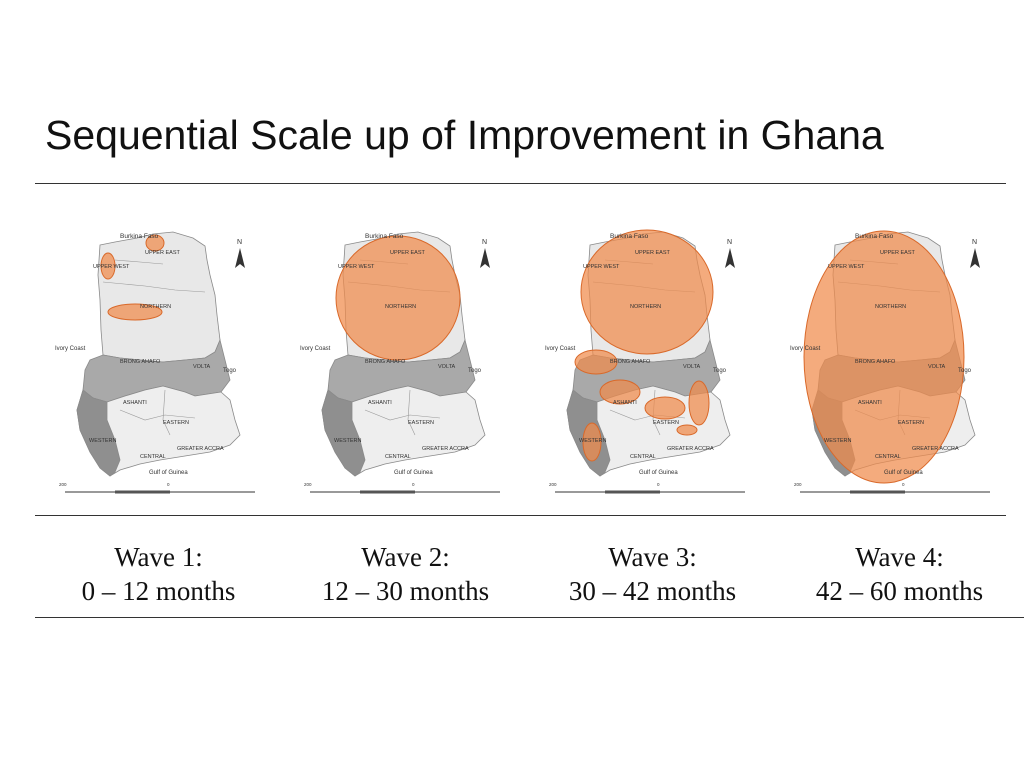 This screenshot has width=1024, height=768. What do you see at coordinates (405, 591) in the screenshot?
I see `wave-2-period: 12 – 30 months` at bounding box center [405, 591].